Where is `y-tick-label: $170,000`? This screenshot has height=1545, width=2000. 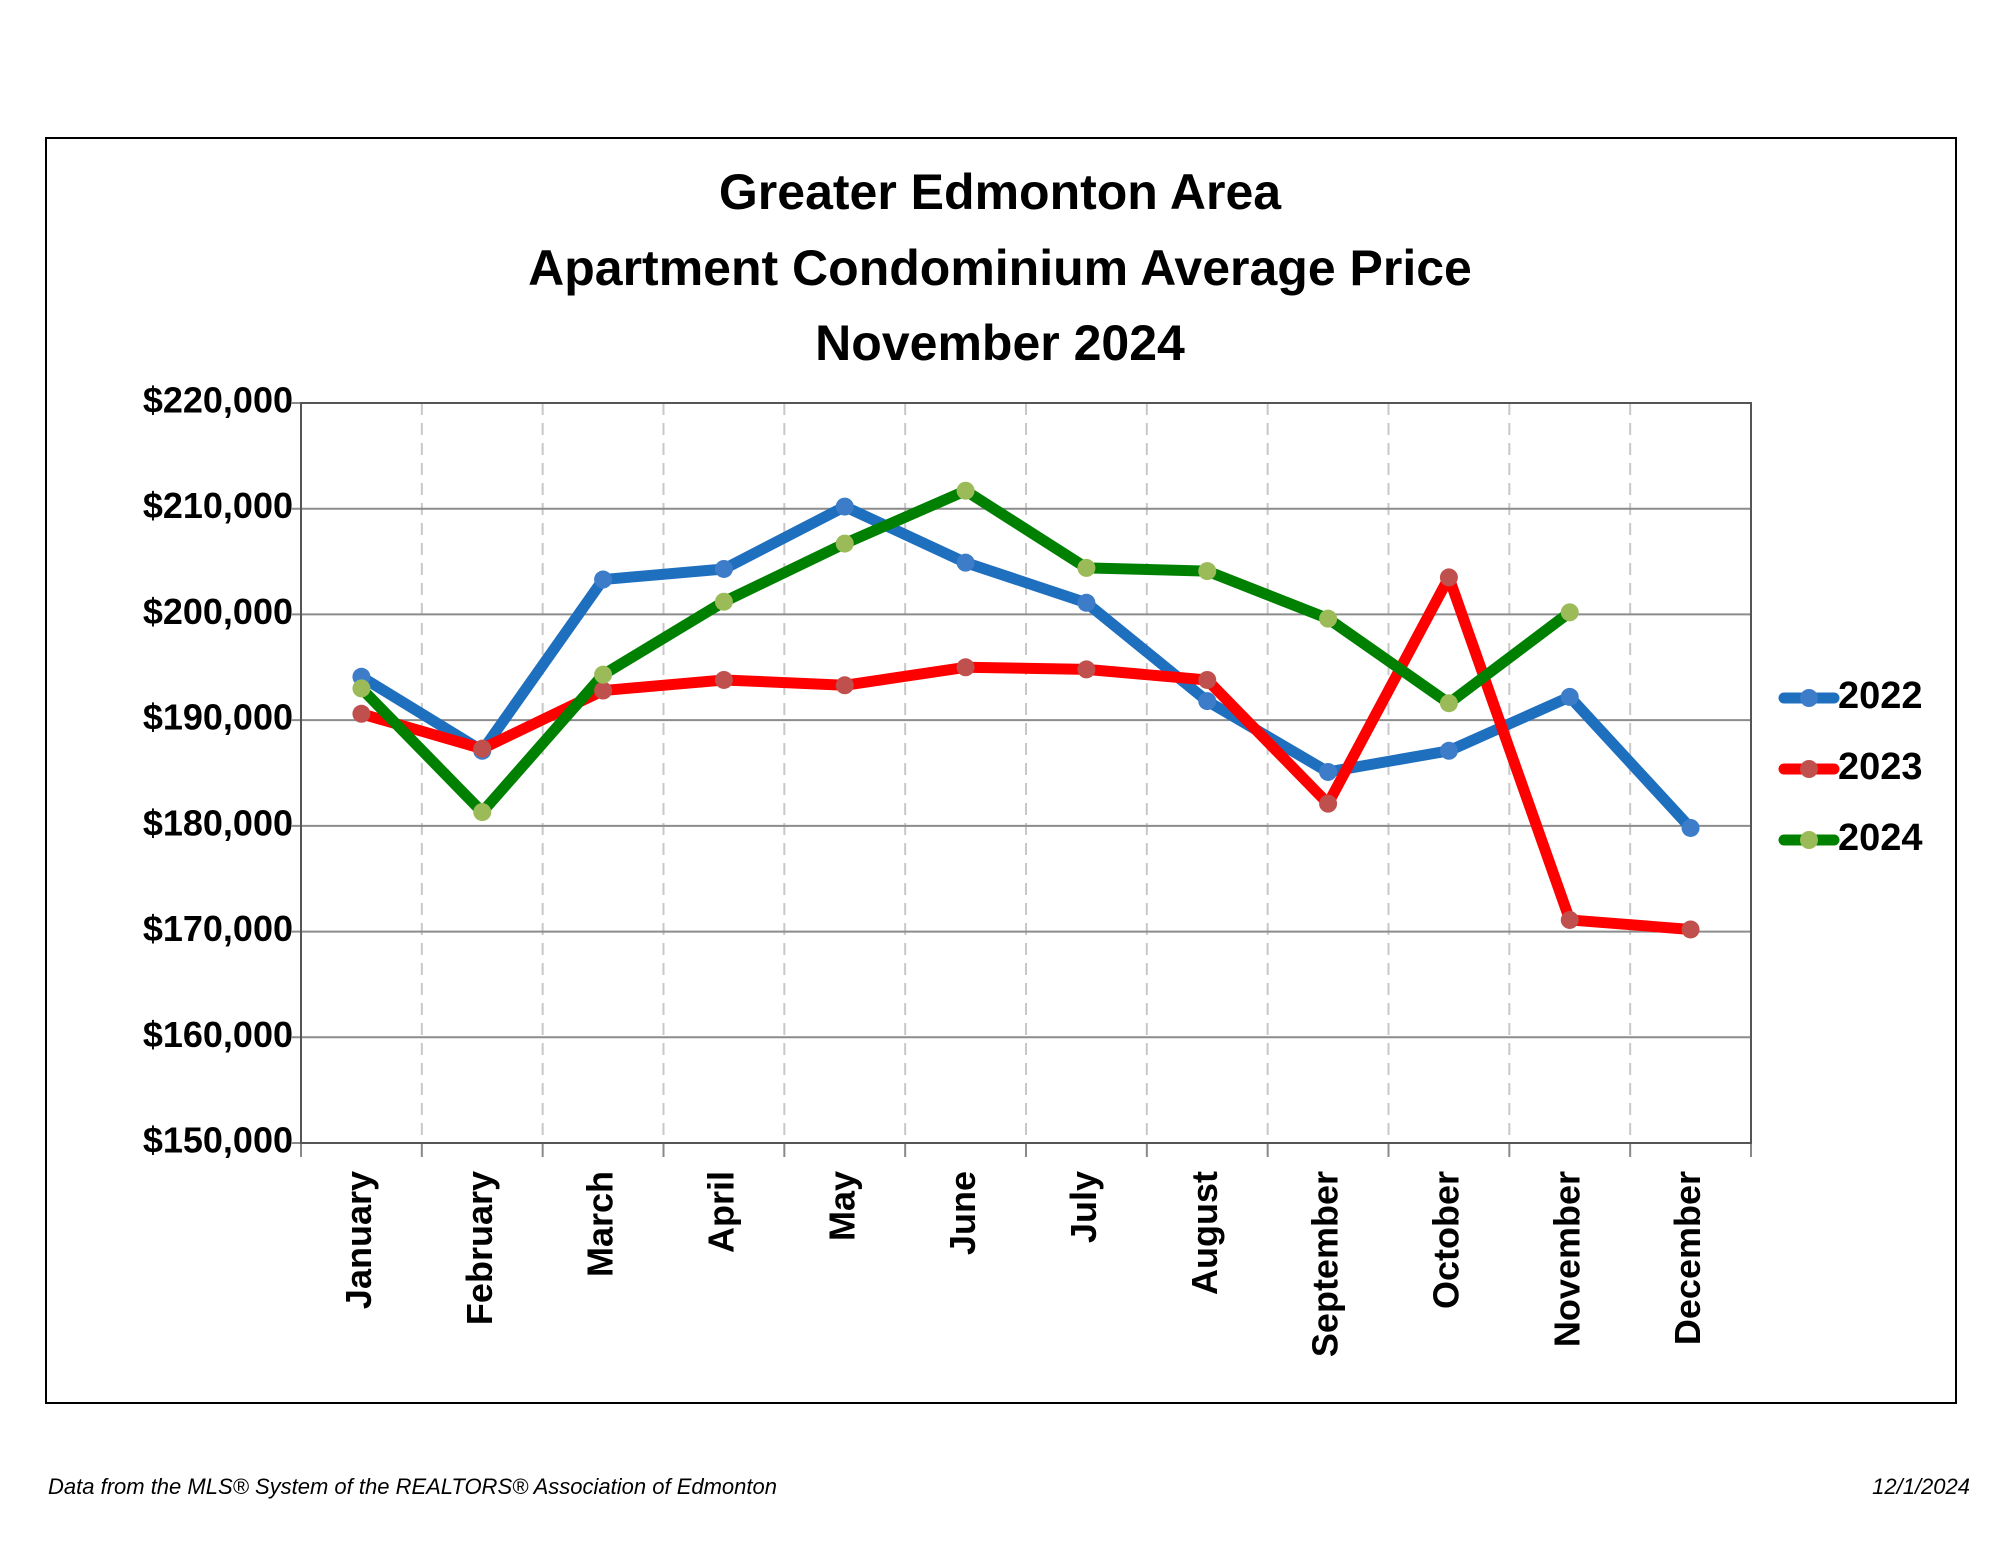 y-tick-label: $170,000 is located at coordinates (218, 928).